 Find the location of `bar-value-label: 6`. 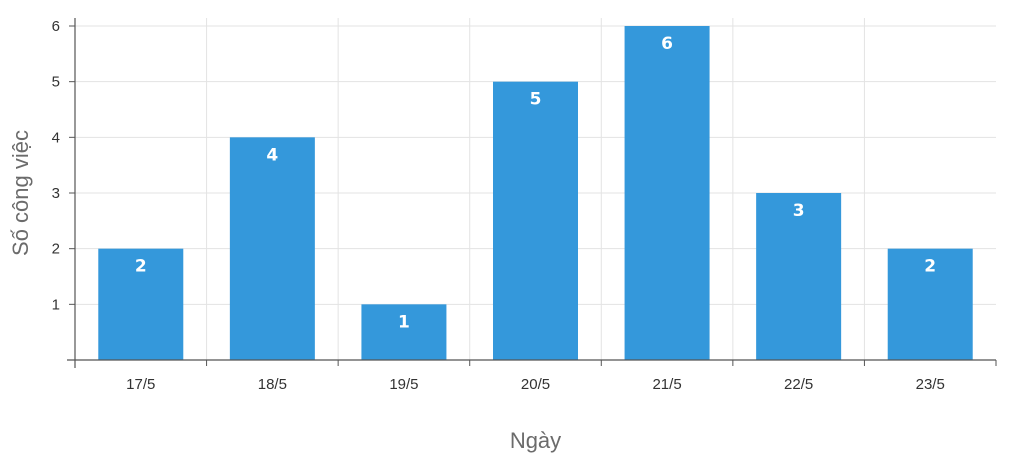

bar-value-label: 6 is located at coordinates (667, 44).